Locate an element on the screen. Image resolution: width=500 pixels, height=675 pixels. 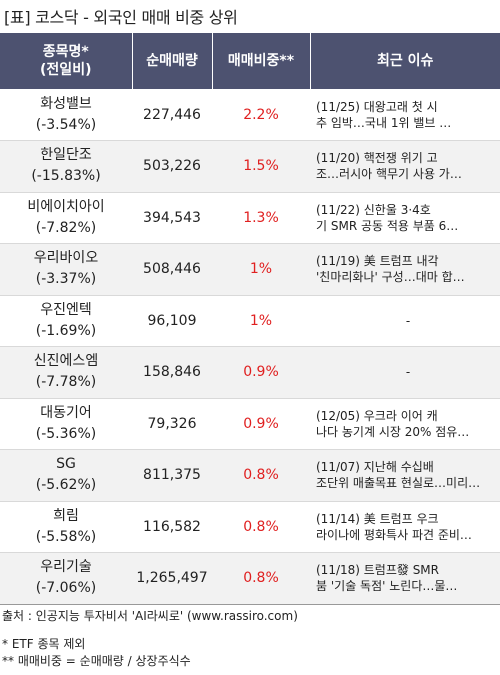
stock-name-cell: 우리기술 (-7.06%) is located at coordinates (66, 578).